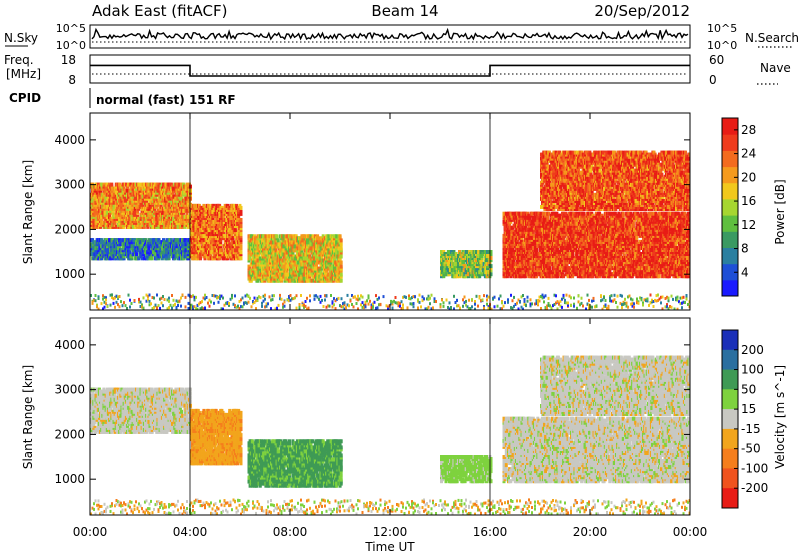 This screenshot has height=554, width=800. Describe the element at coordinates (390, 34) in the screenshot. I see `nsky-trace-line` at that location.